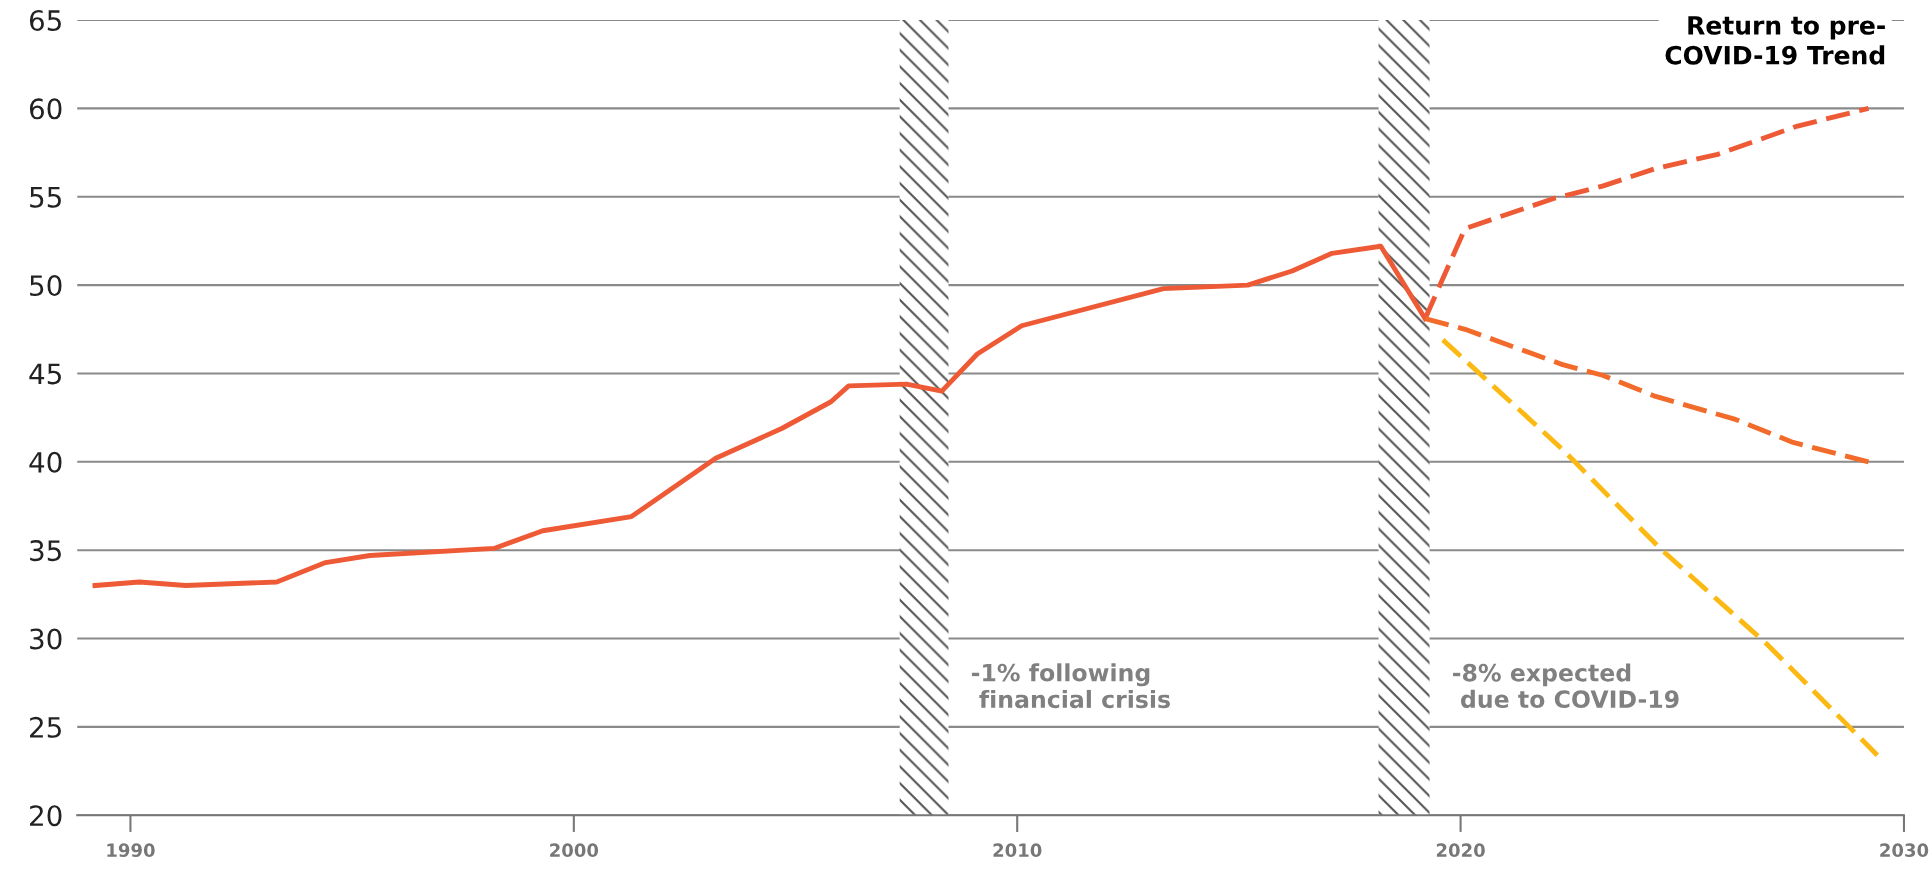 The height and width of the screenshot is (871, 1931). Describe the element at coordinates (1070, 686) in the screenshot. I see `band-label: -1% following financial crisis` at that location.